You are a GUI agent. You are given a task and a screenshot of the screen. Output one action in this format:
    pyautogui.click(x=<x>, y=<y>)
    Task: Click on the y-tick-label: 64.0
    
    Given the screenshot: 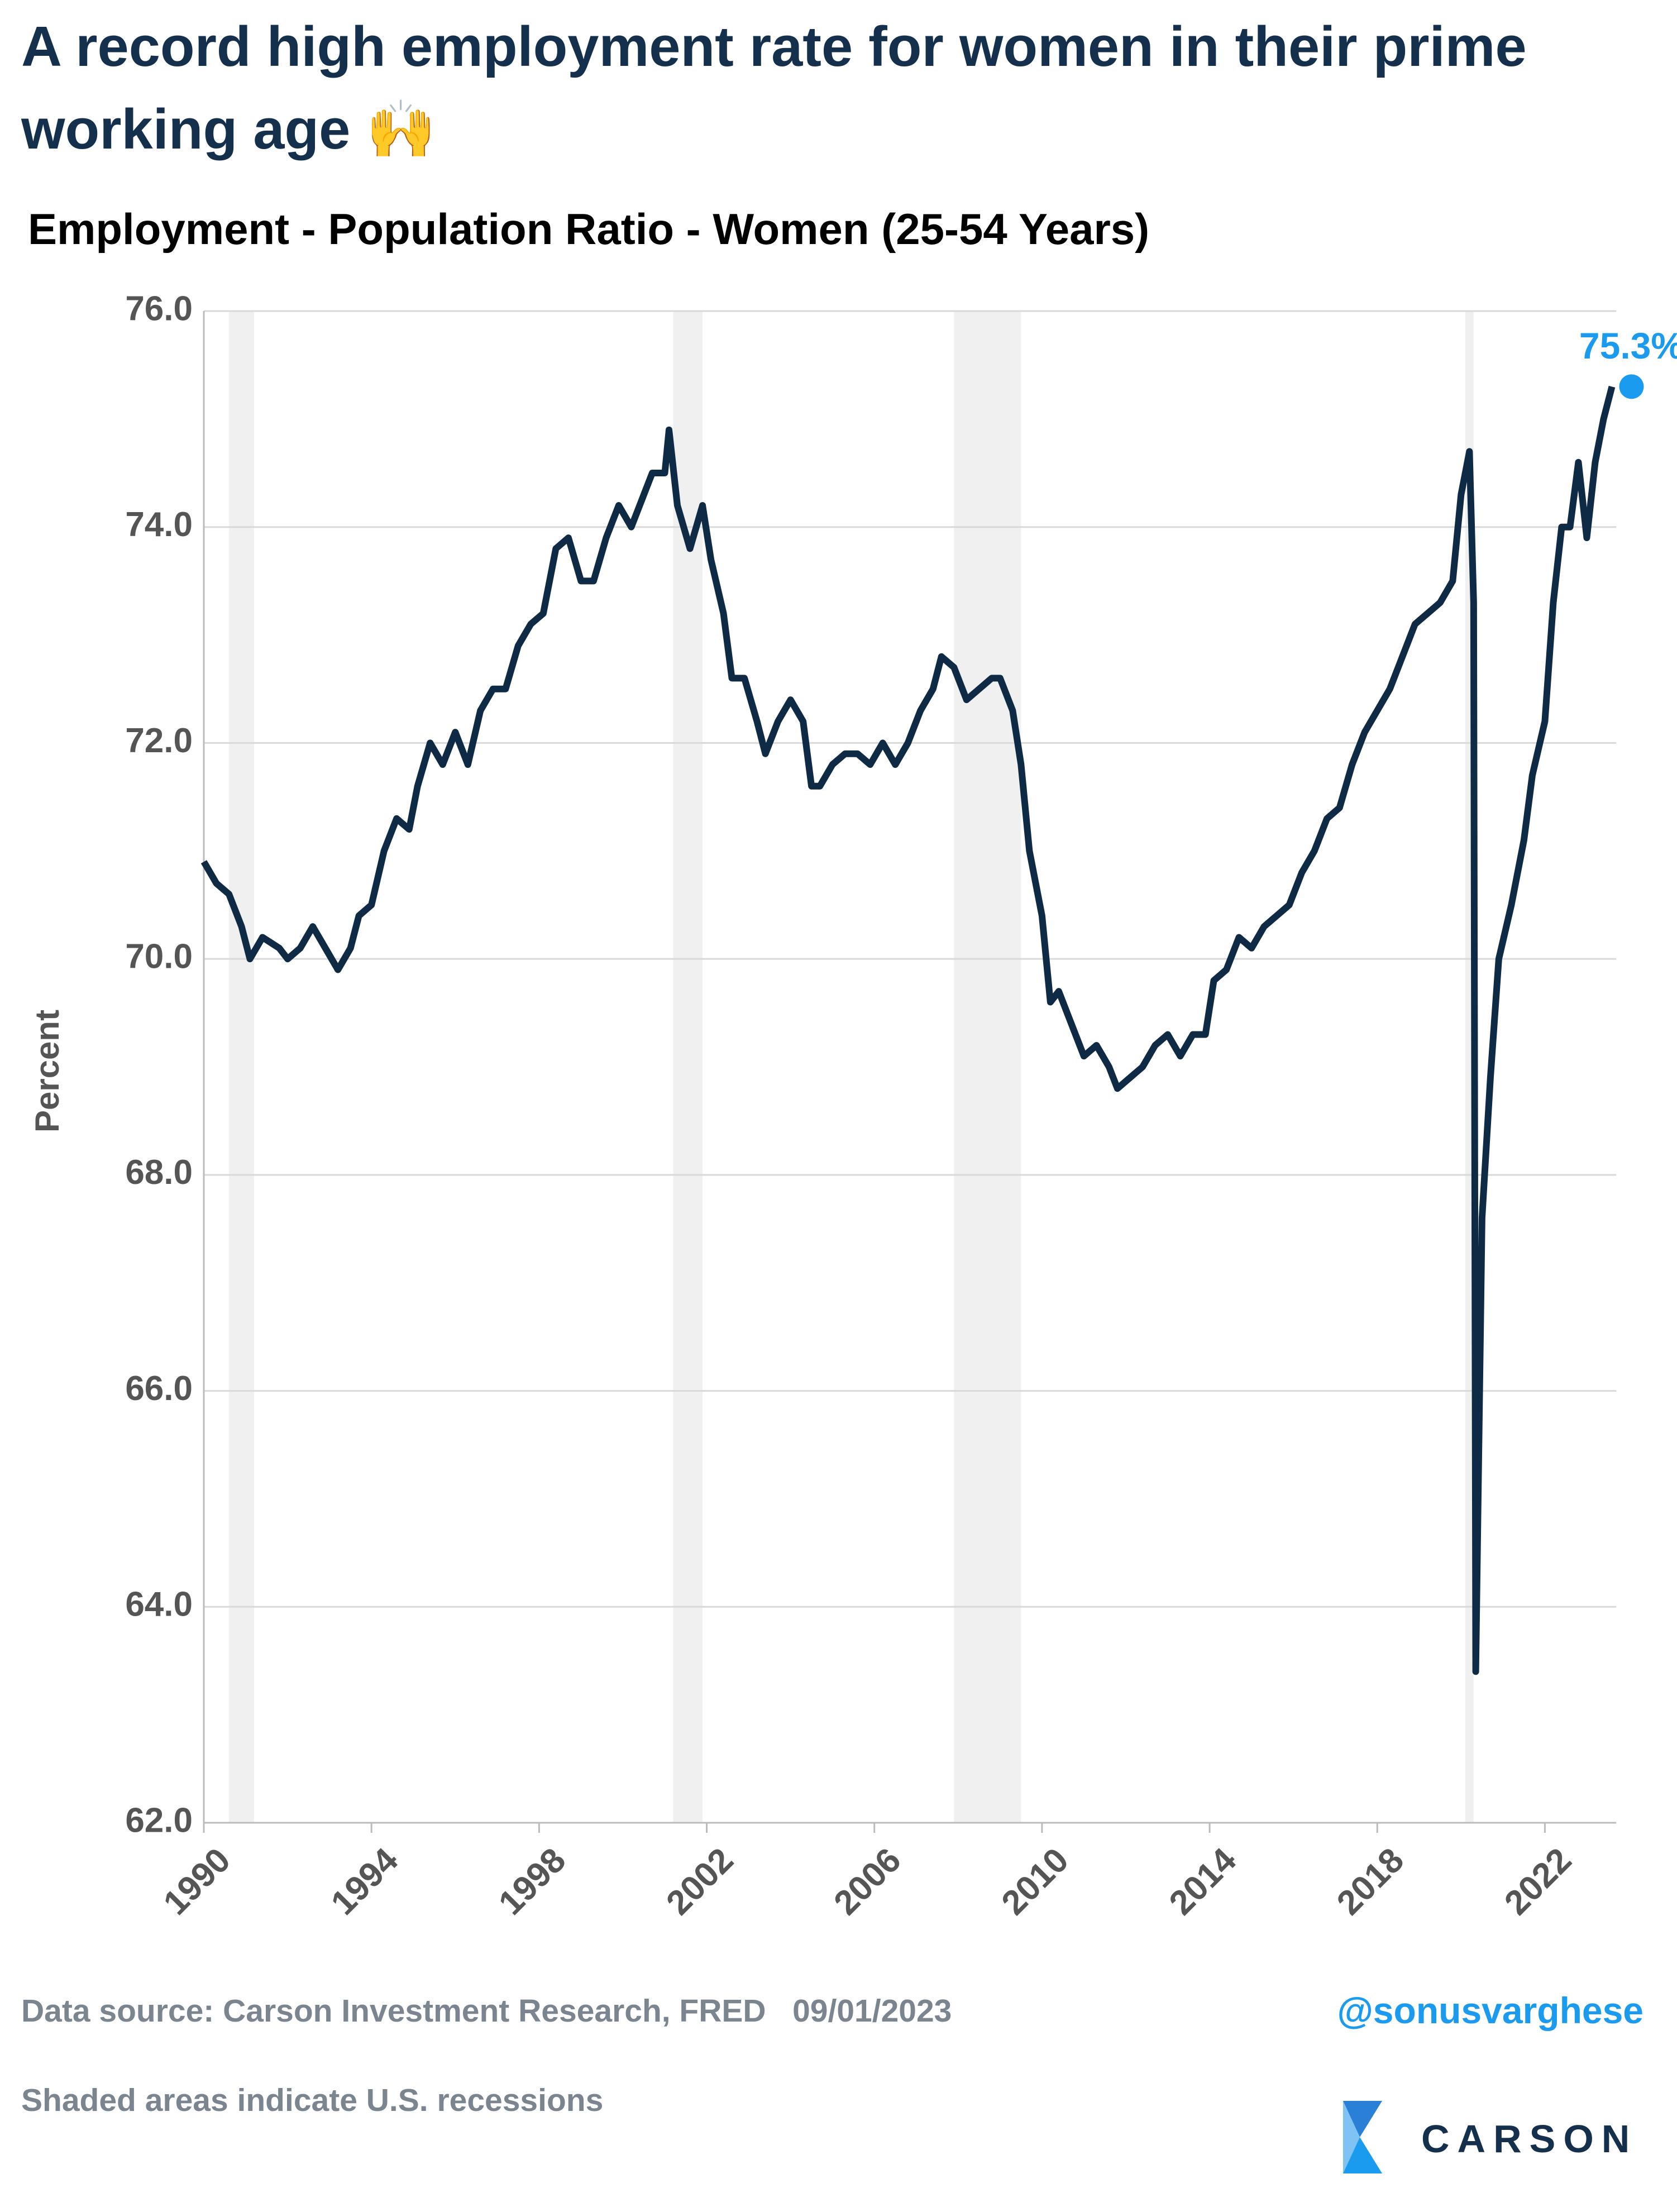 What is the action you would take?
    pyautogui.click(x=159, y=1604)
    